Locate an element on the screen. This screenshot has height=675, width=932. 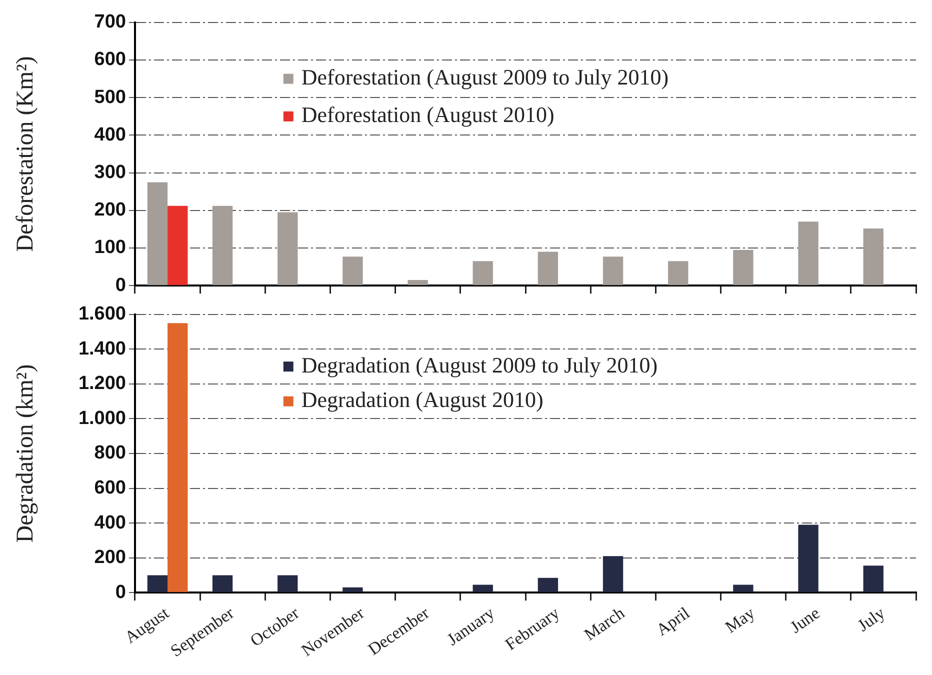
x-tick-label: July is located at coordinates (871, 619).